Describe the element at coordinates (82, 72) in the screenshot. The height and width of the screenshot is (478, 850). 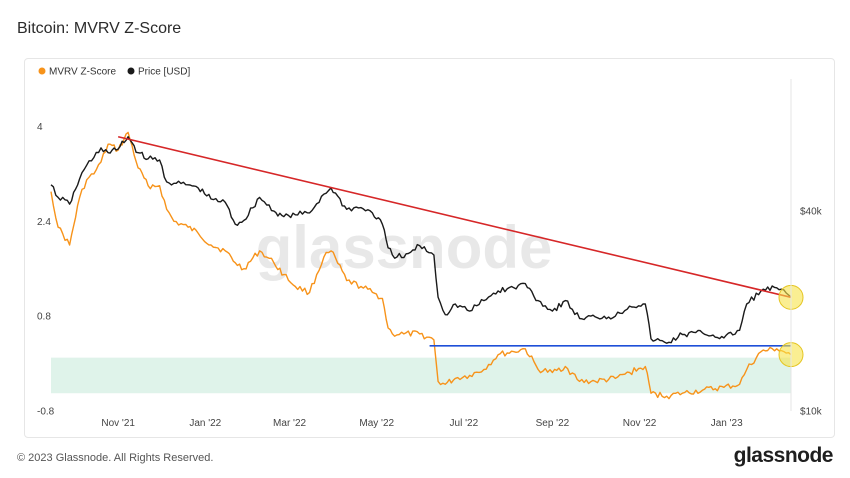
I see `legend-label-mvrv: MVRV Z-Score` at that location.